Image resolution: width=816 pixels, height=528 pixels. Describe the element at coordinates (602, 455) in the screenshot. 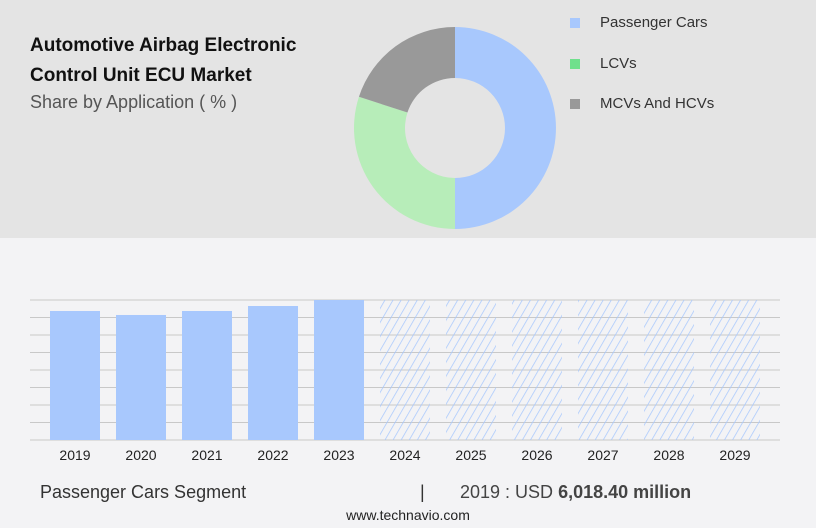

I see `x-tick-label: 2027` at that location.